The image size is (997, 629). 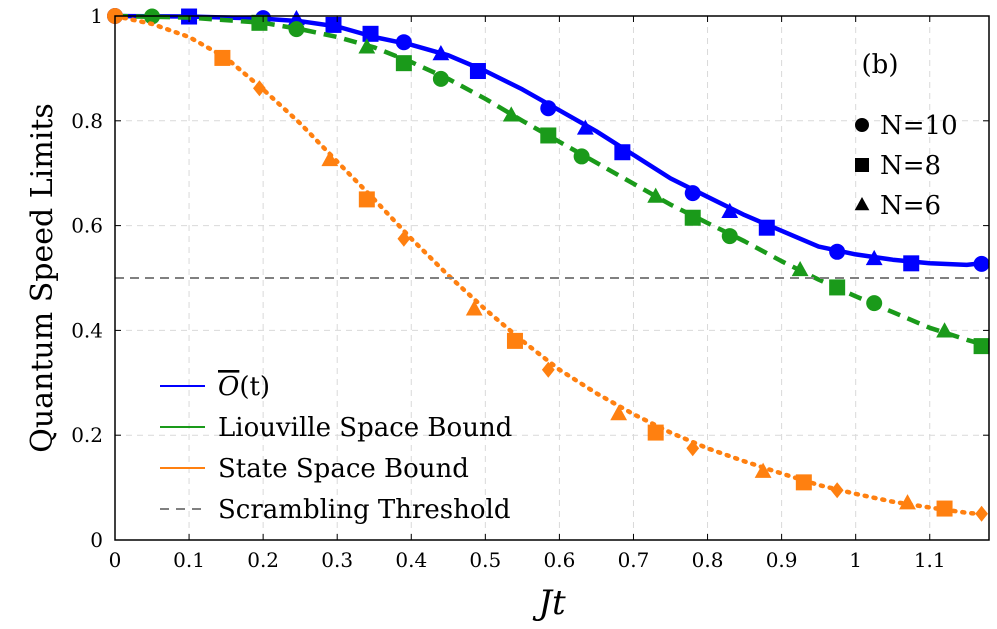 I want to click on x-tick-label: 0.4, so click(x=411, y=560).